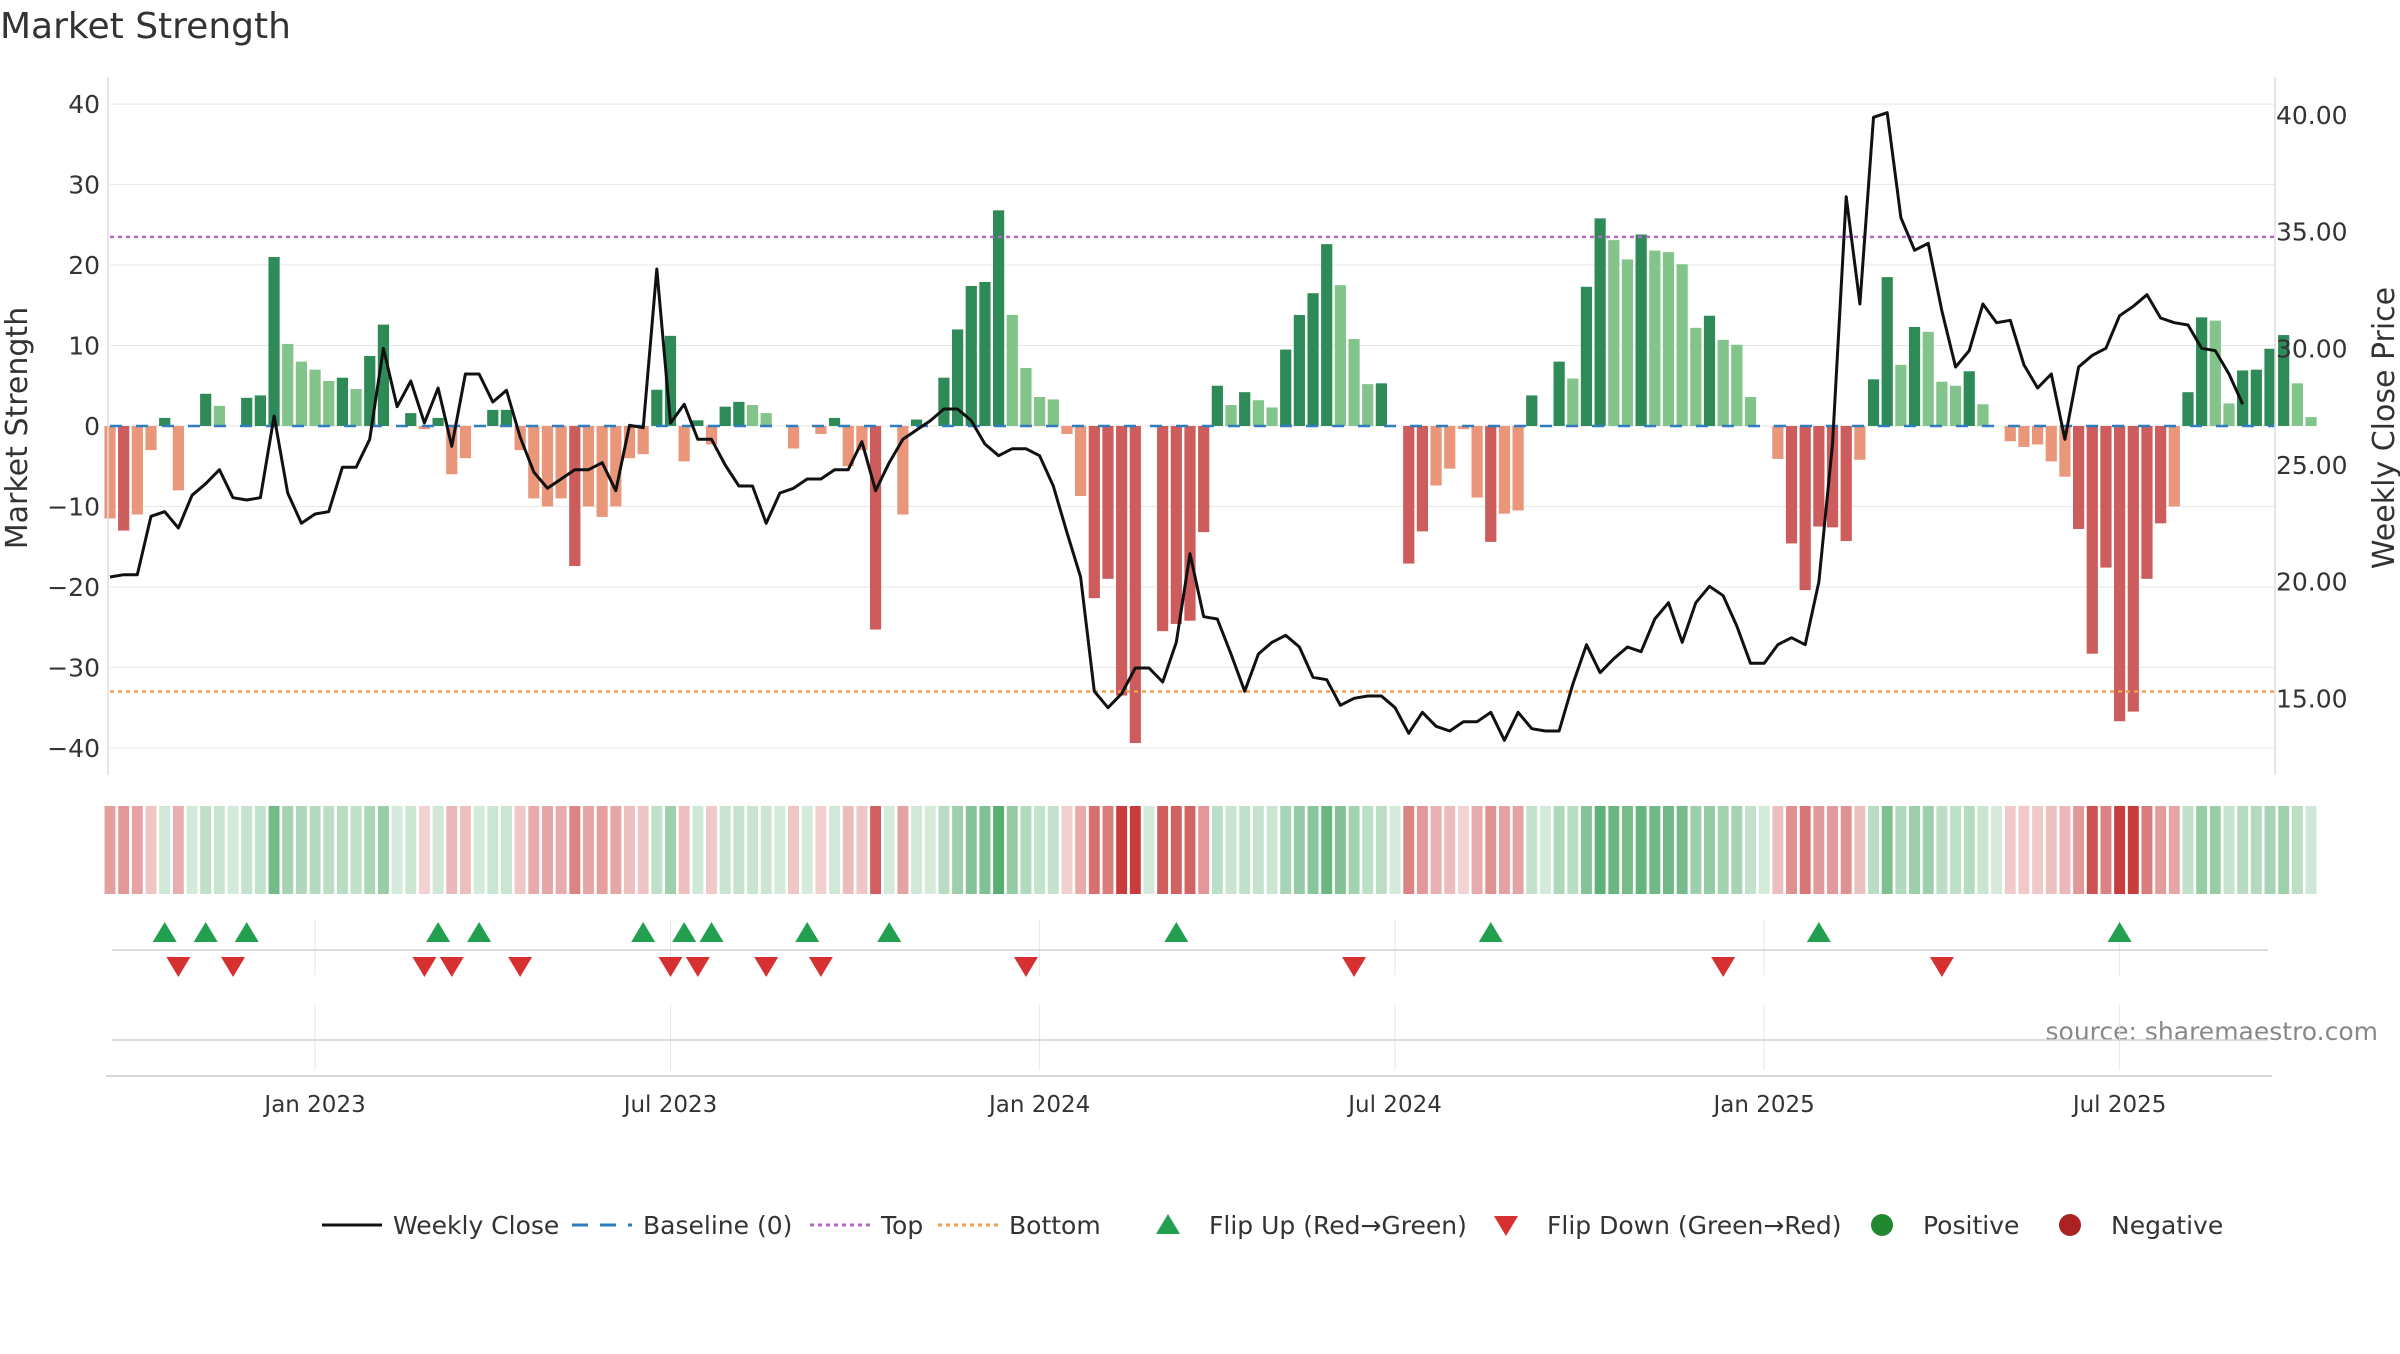 Image resolution: width=2400 pixels, height=1354 pixels. I want to click on x-tick-label: Jul 2023, so click(670, 1105).